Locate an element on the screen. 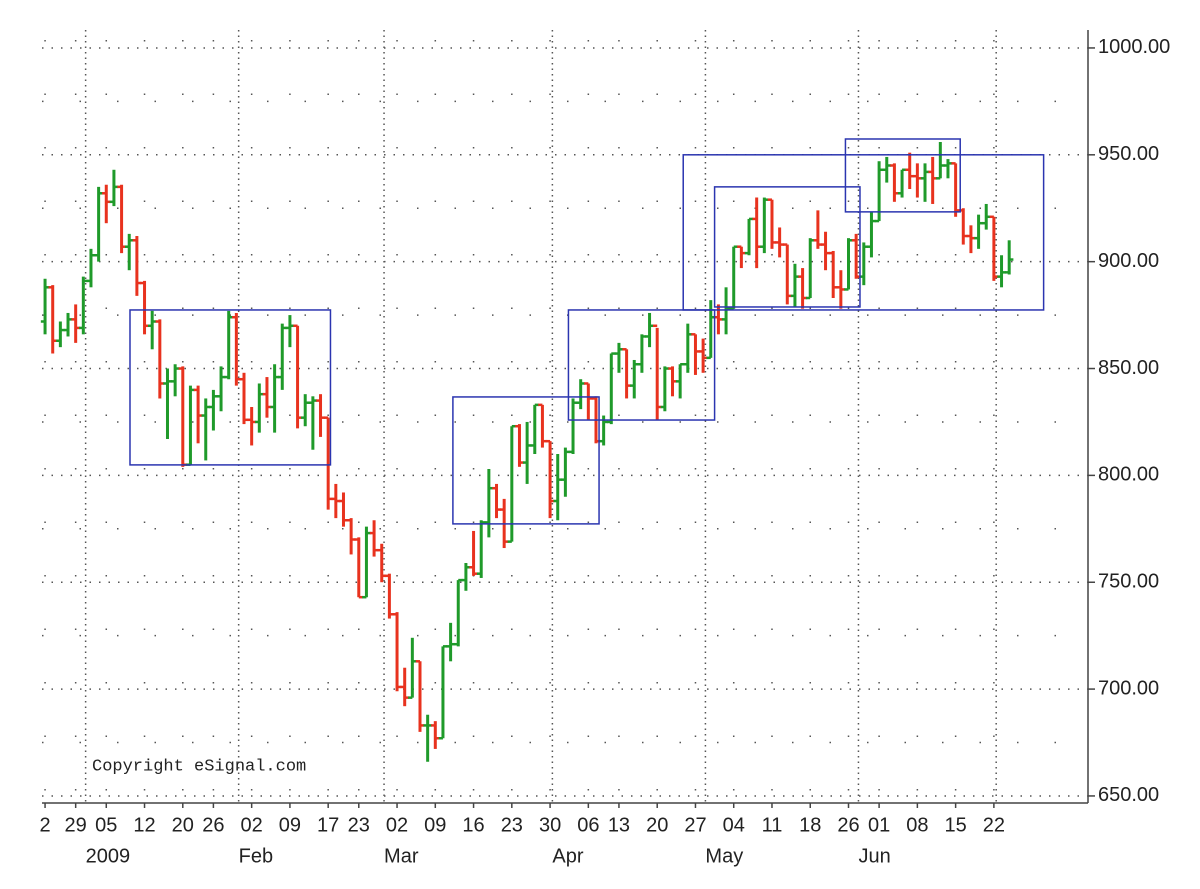 This screenshot has height=889, width=1200. x-tick-label: 18 is located at coordinates (810, 825).